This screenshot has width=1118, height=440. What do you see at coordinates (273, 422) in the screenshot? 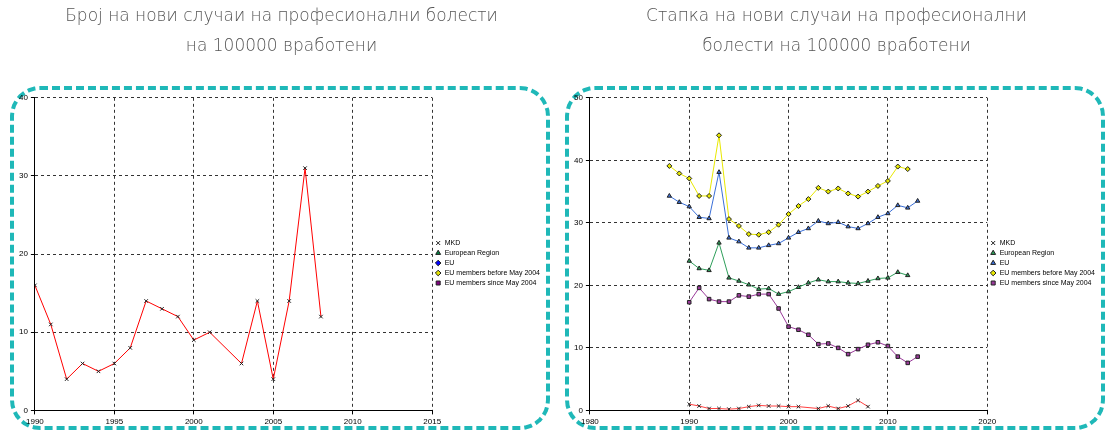
I see `x-tick-label: 2005` at bounding box center [273, 422].